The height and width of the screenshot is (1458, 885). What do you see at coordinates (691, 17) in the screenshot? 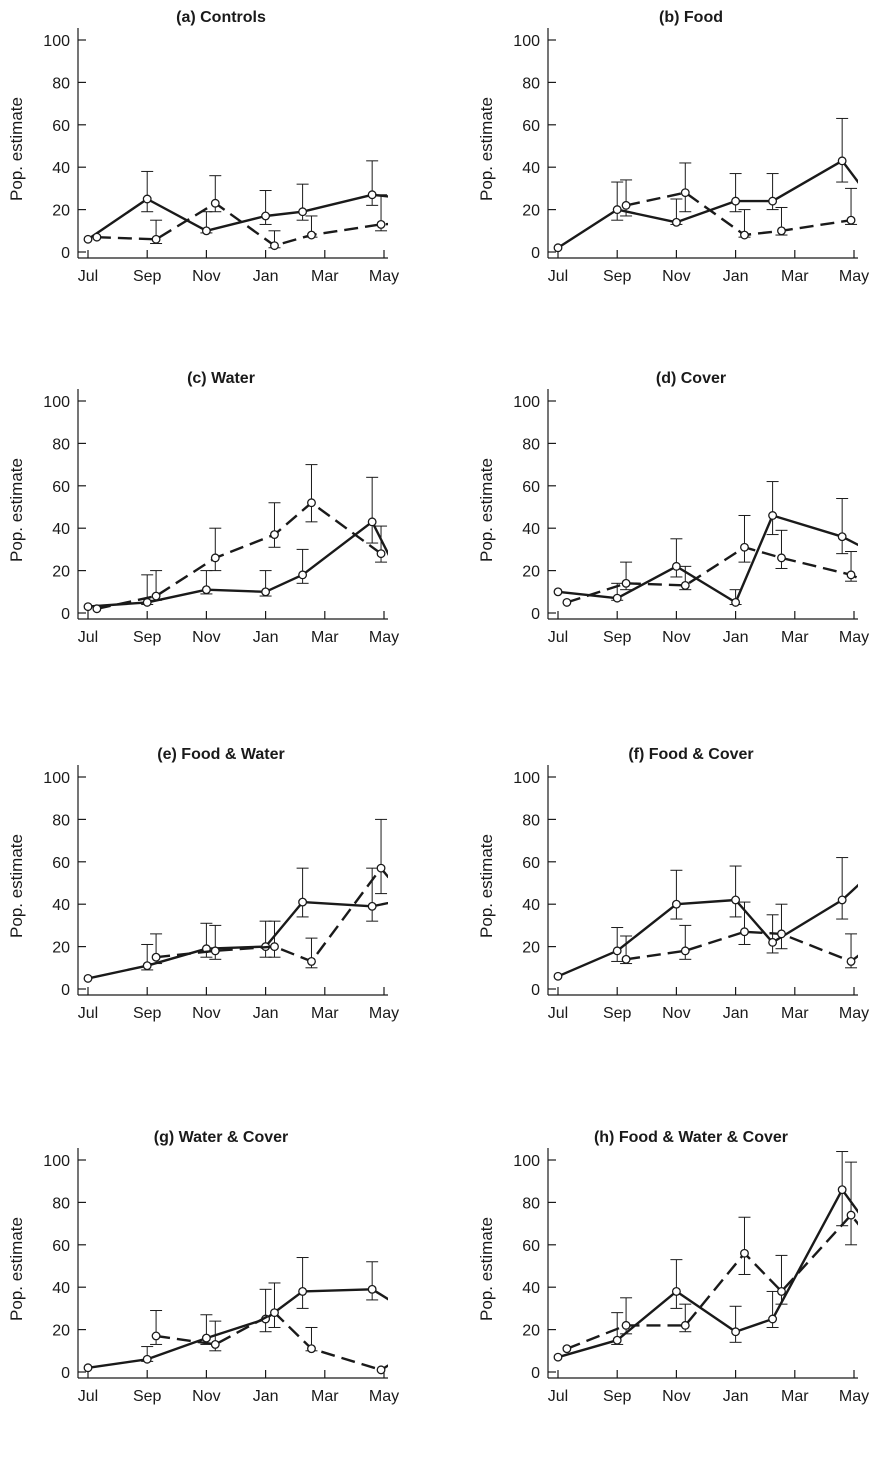
I see `panel-title: (b) Food` at bounding box center [691, 17].